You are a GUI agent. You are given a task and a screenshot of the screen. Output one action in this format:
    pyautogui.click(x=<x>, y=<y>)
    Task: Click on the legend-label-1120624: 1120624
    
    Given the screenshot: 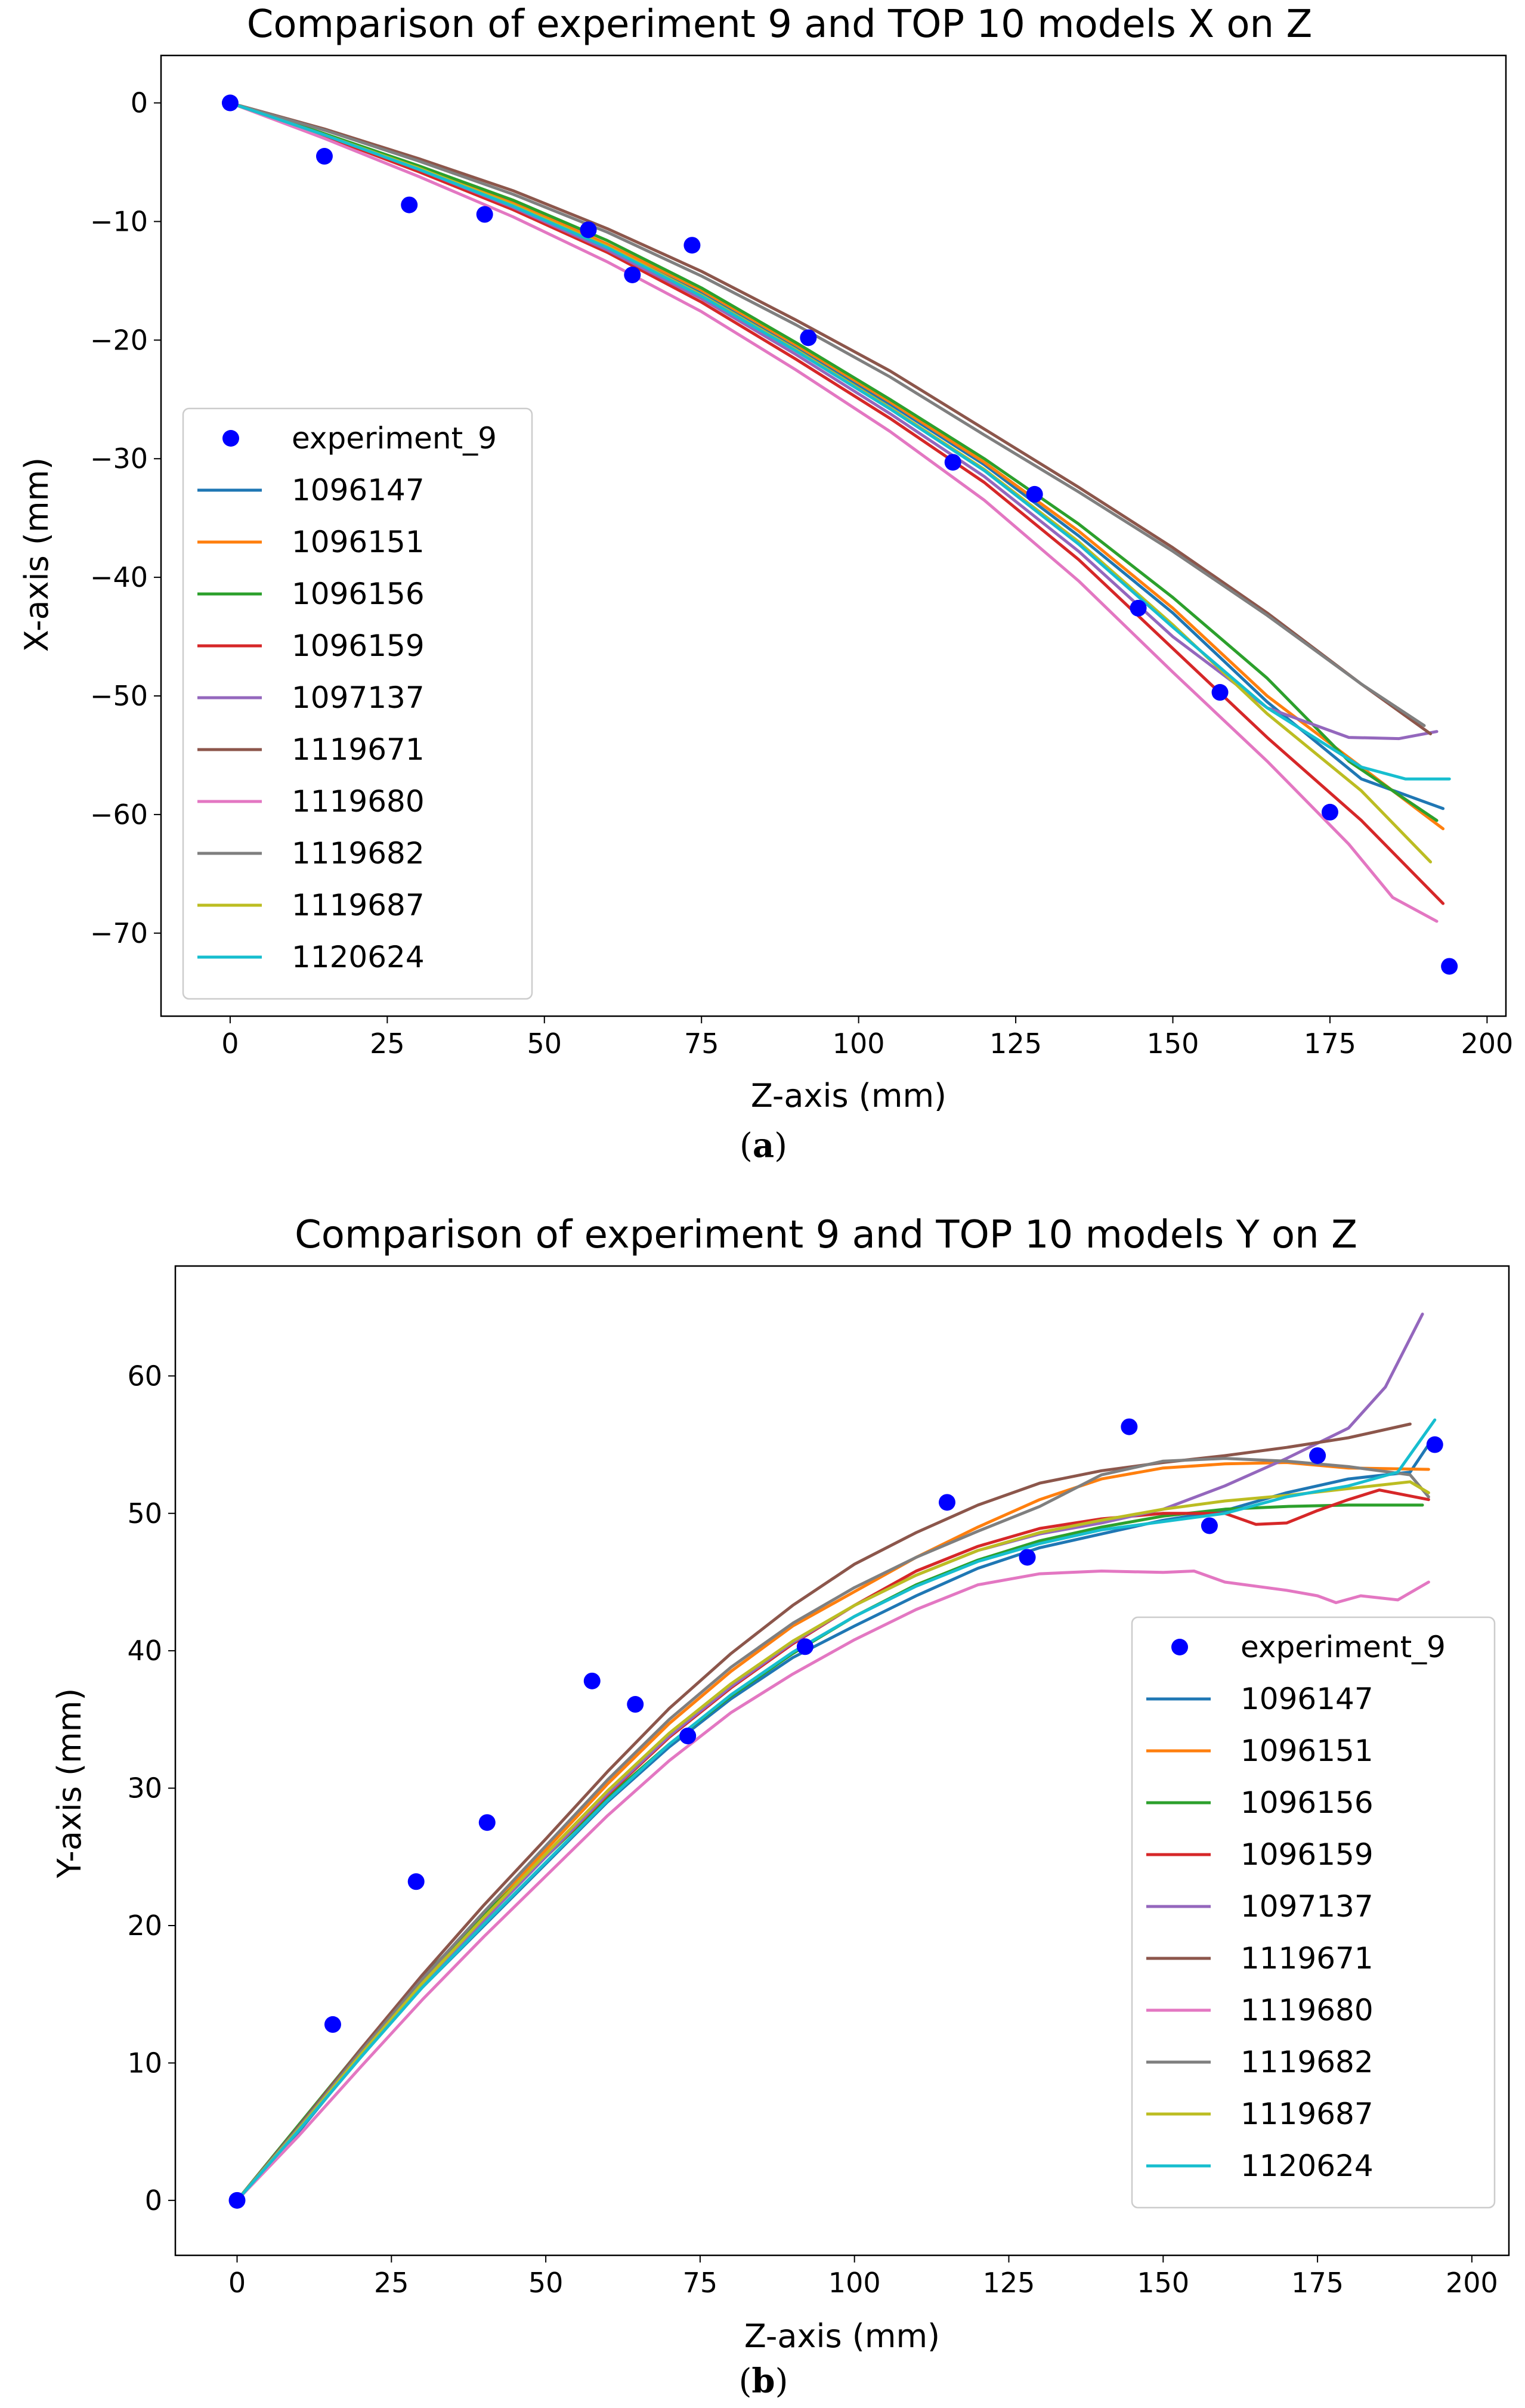 What is the action you would take?
    pyautogui.click(x=358, y=957)
    